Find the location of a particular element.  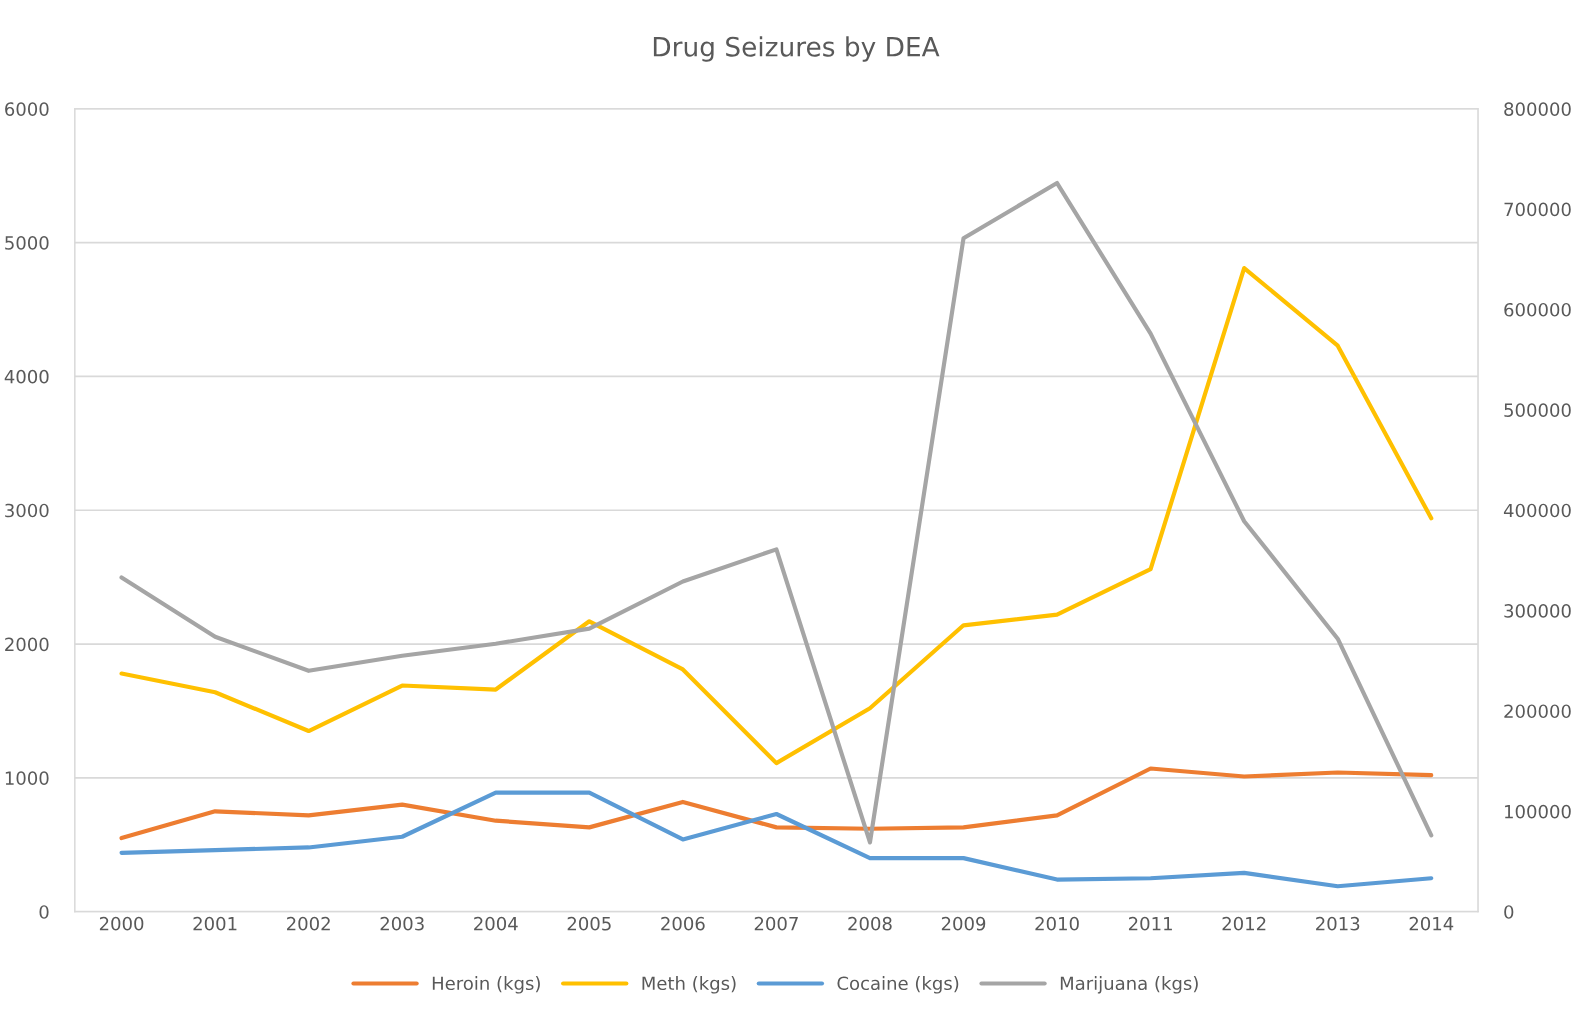

y2-tick-label: 100000 is located at coordinates (1538, 811).